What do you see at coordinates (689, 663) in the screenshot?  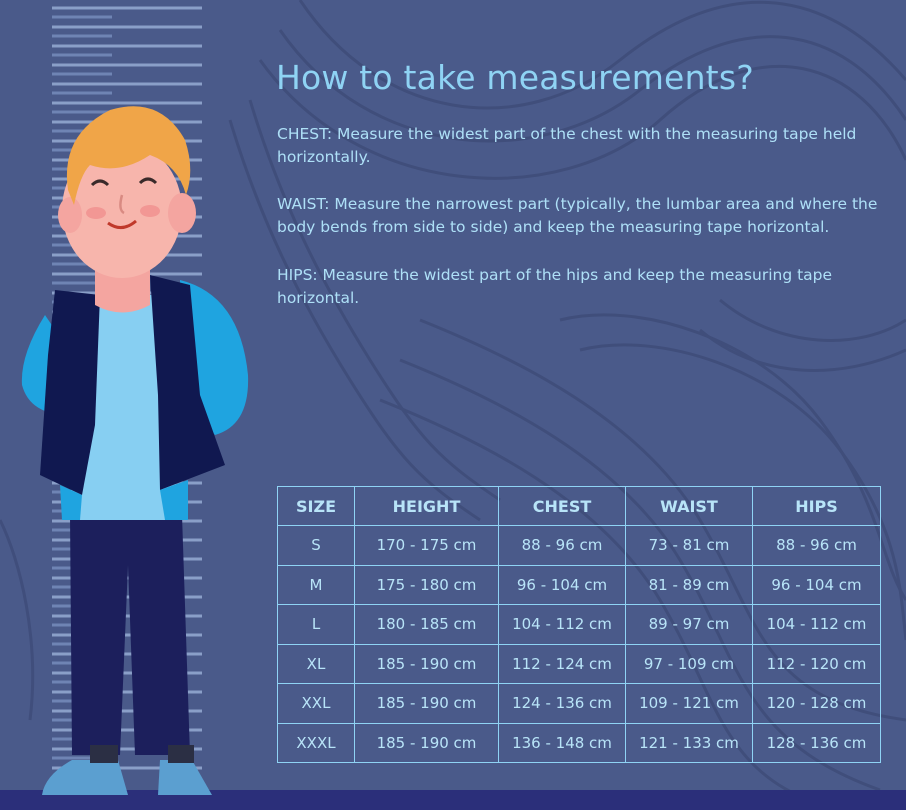 I see `cell-waist: 97 - 109 cm` at bounding box center [689, 663].